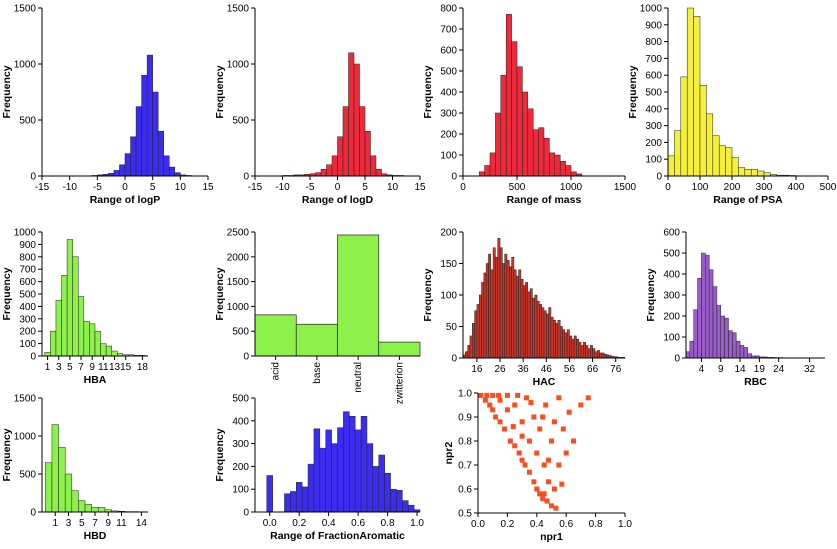  What do you see at coordinates (570, 369) in the screenshot?
I see `x-tick-label: 56` at bounding box center [570, 369].